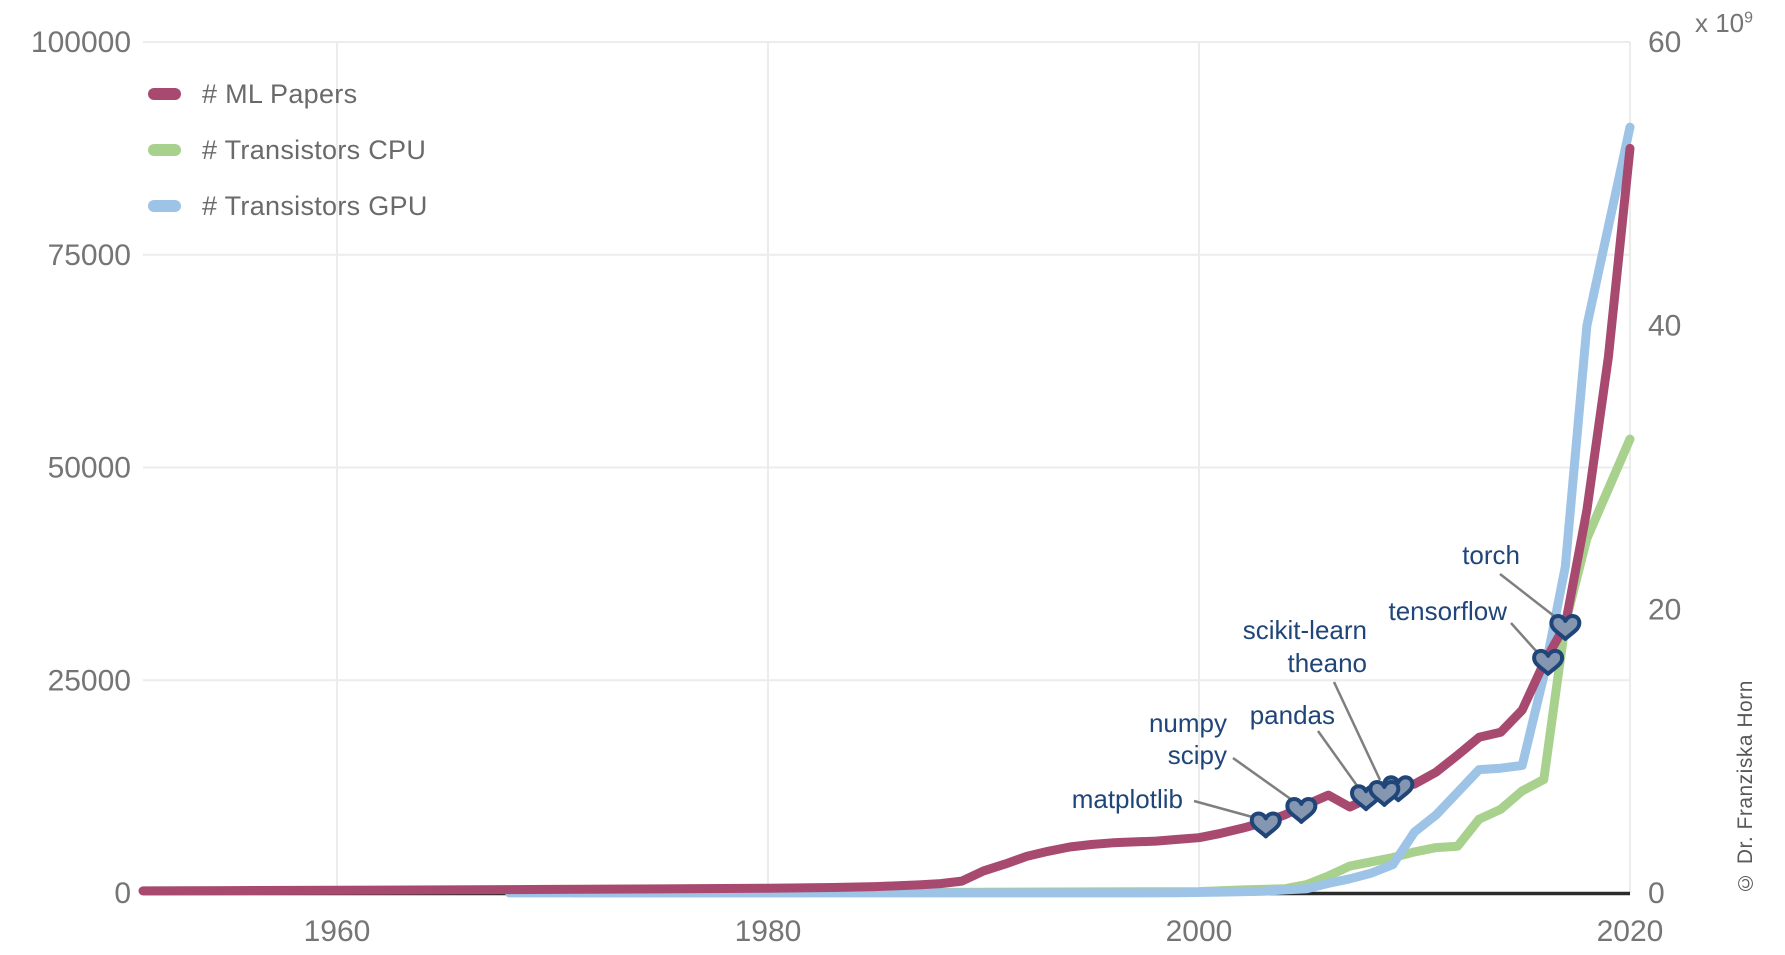 The width and height of the screenshot is (1785, 955). Describe the element at coordinates (1199, 931) in the screenshot. I see `x-axis-tick-label: 2000` at that location.